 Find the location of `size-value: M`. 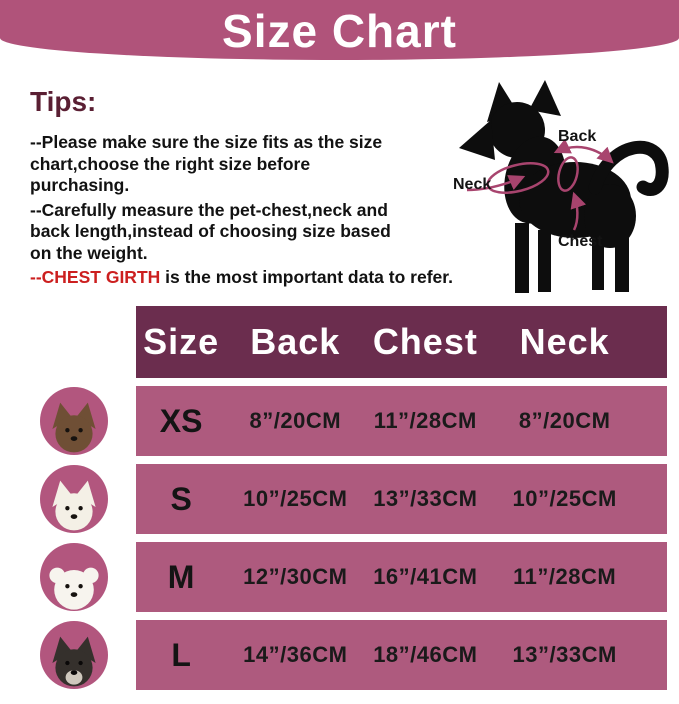

size-value: M is located at coordinates (181, 576).